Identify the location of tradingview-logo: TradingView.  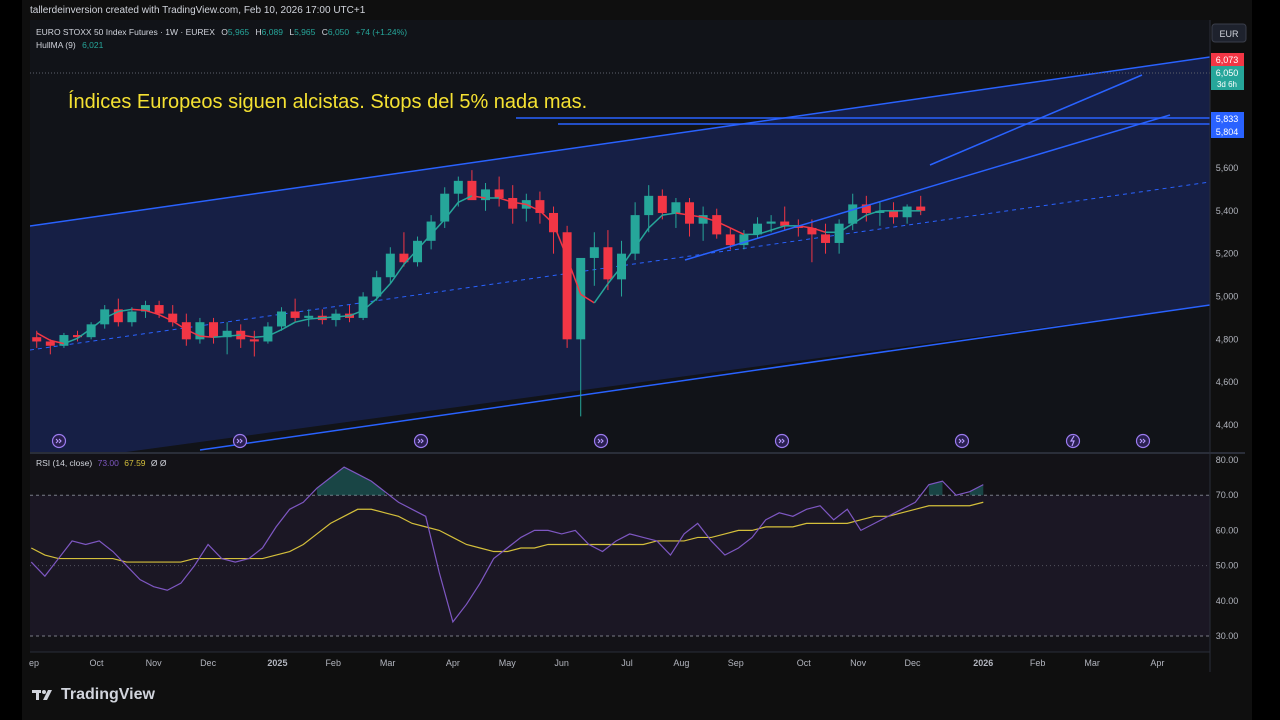
(93, 695).